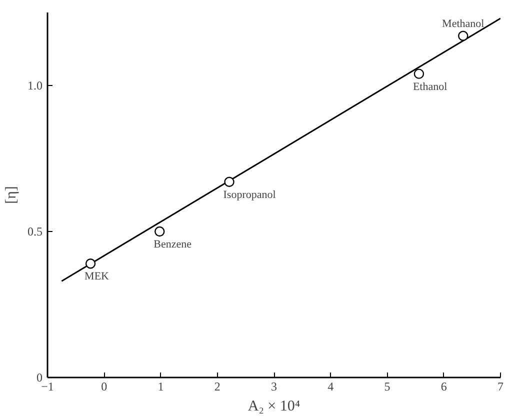  Describe the element at coordinates (501, 387) in the screenshot. I see `x-tick-label: 7` at that location.